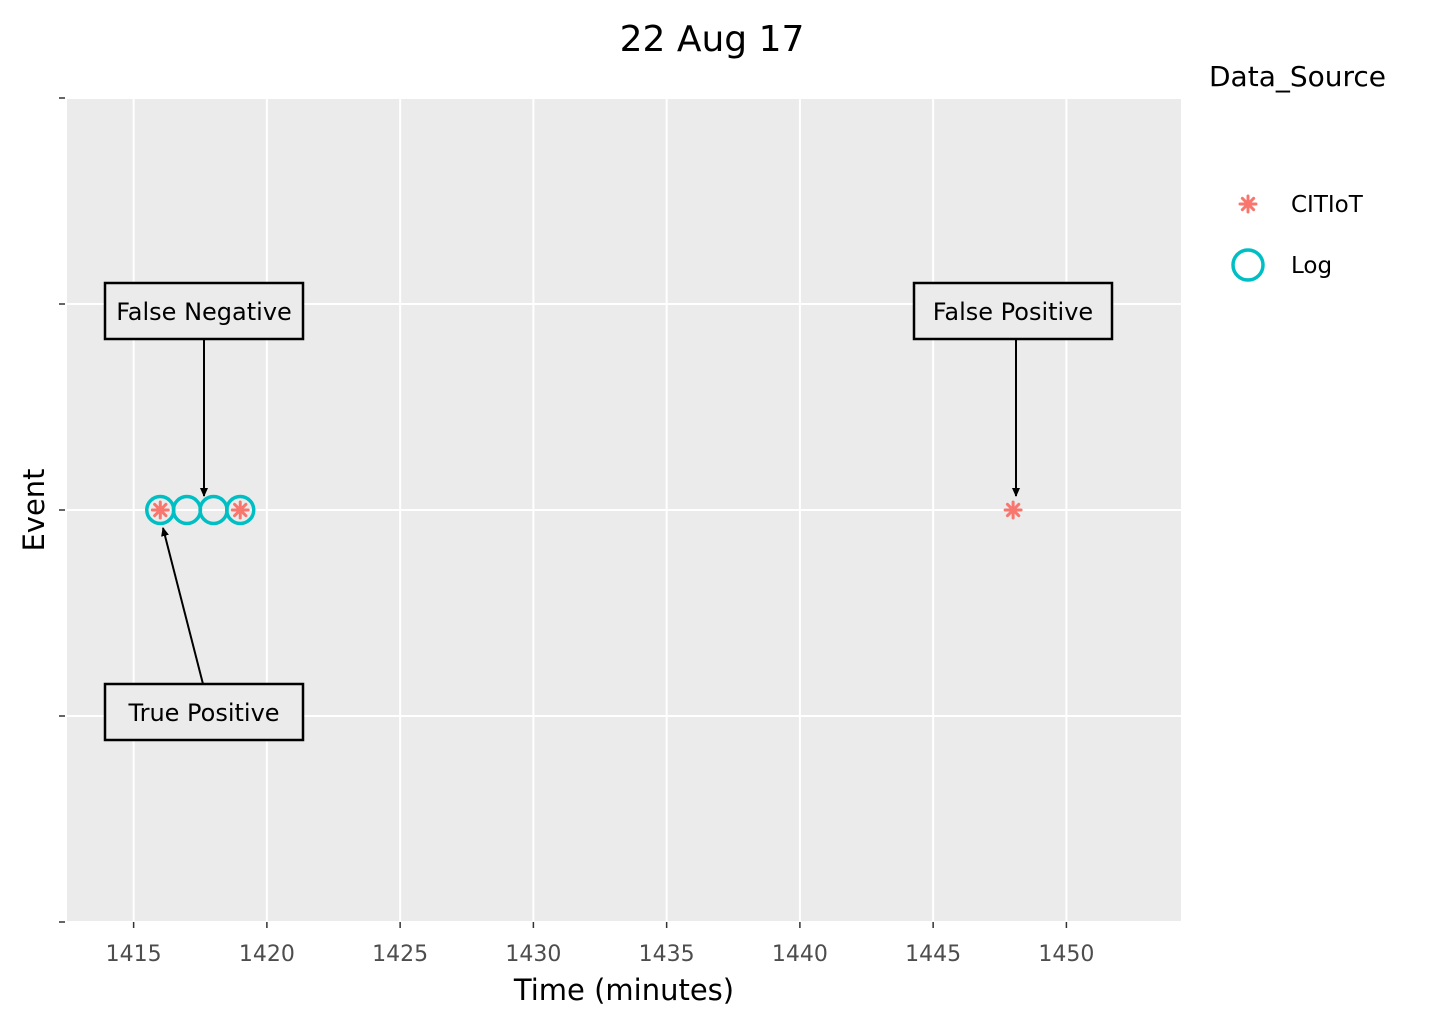  I want to click on annotation-true-positive: True Positive, so click(204, 634).